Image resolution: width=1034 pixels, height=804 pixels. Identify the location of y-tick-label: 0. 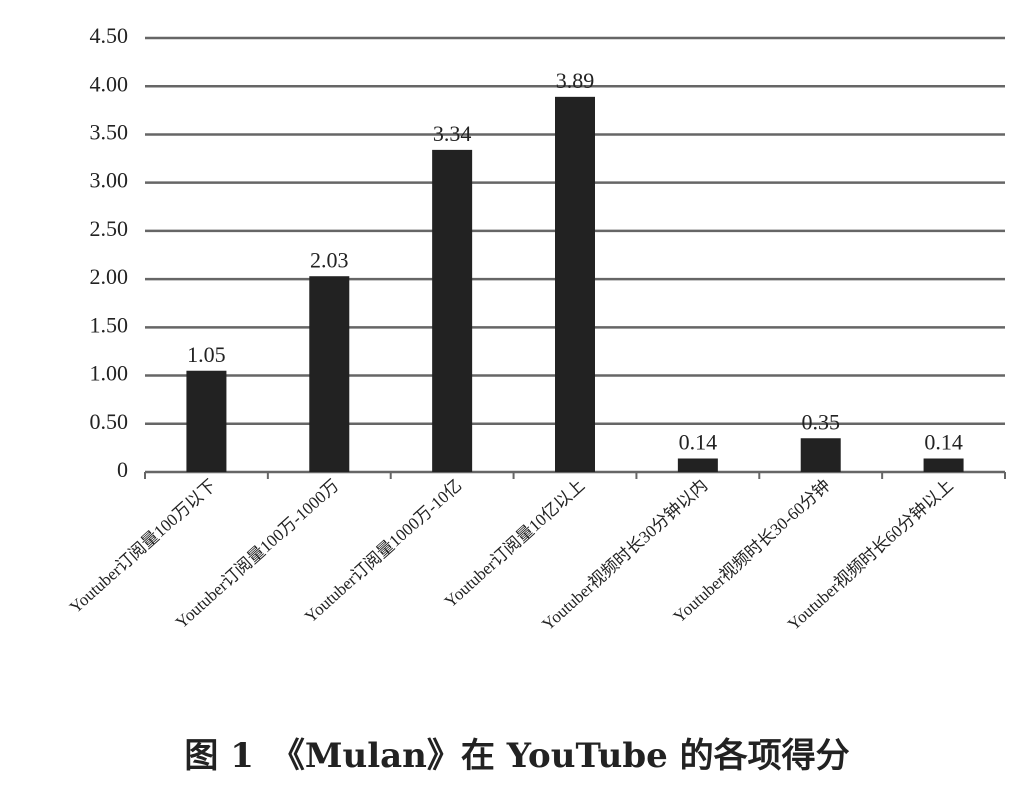
(122, 469).